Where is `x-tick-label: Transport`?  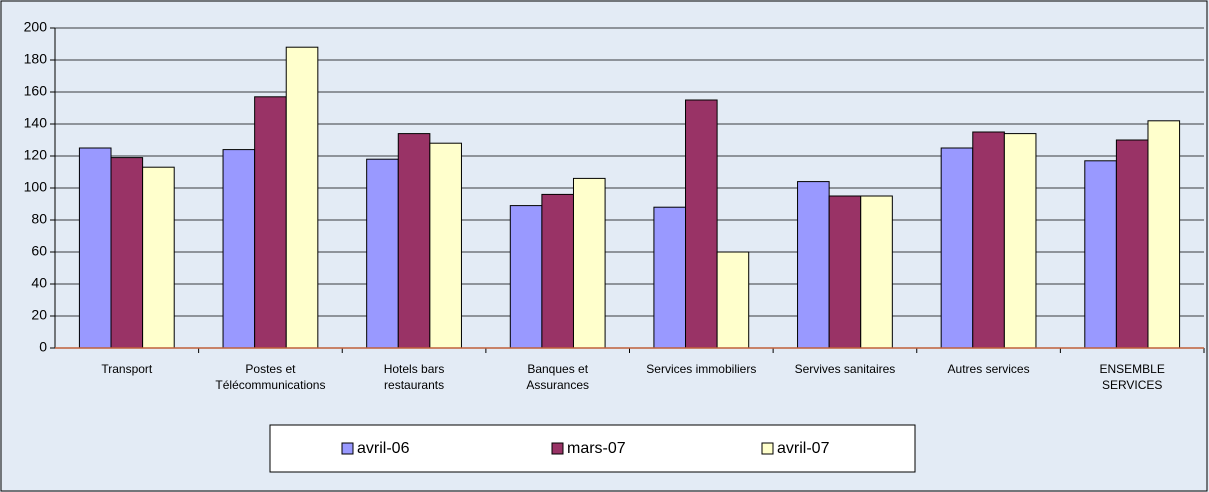
x-tick-label: Transport is located at coordinates (127, 369).